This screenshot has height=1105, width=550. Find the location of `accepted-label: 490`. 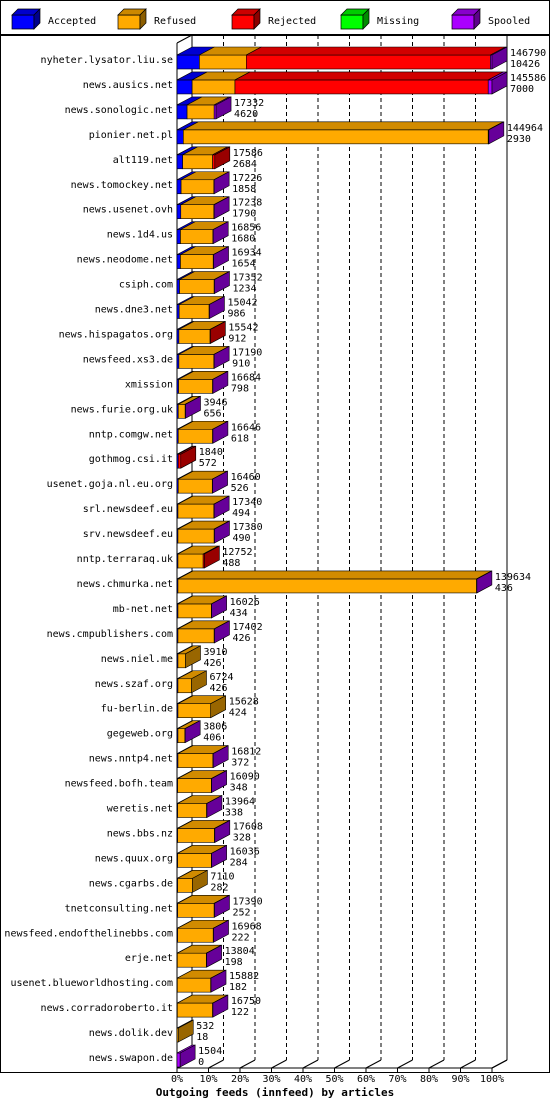

accepted-label: 490 is located at coordinates (241, 538).